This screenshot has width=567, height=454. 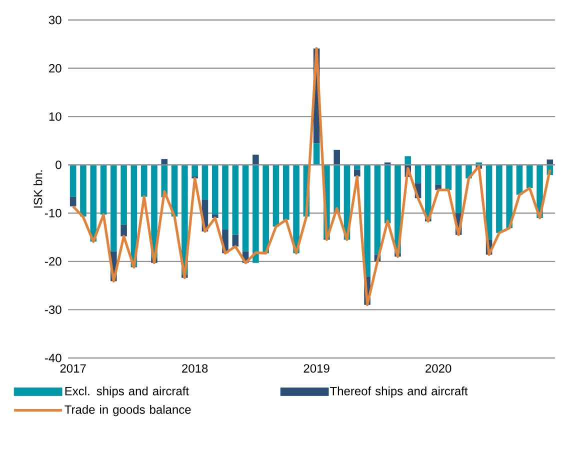 What do you see at coordinates (53, 309) in the screenshot?
I see `y-tick-label: -30` at bounding box center [53, 309].